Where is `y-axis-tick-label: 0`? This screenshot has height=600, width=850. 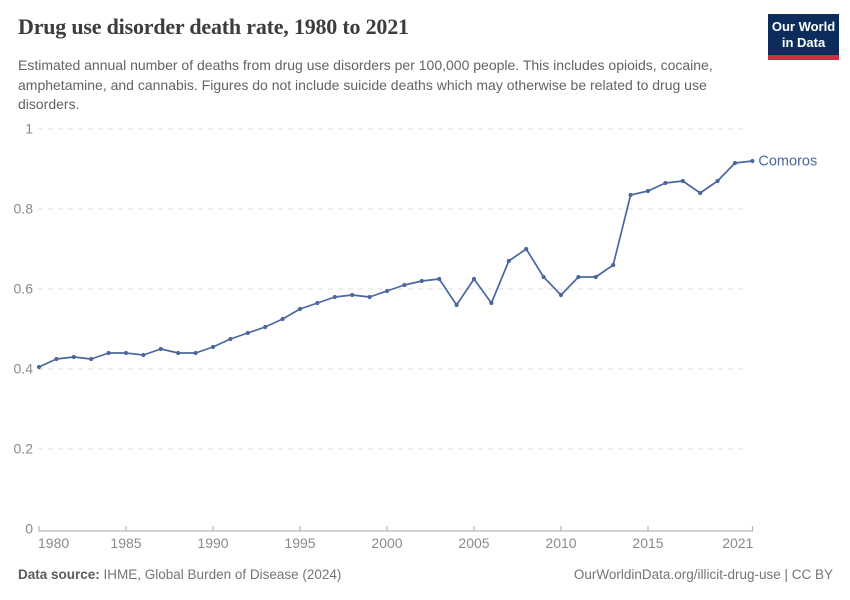
y-axis-tick-label: 0 is located at coordinates (29, 529).